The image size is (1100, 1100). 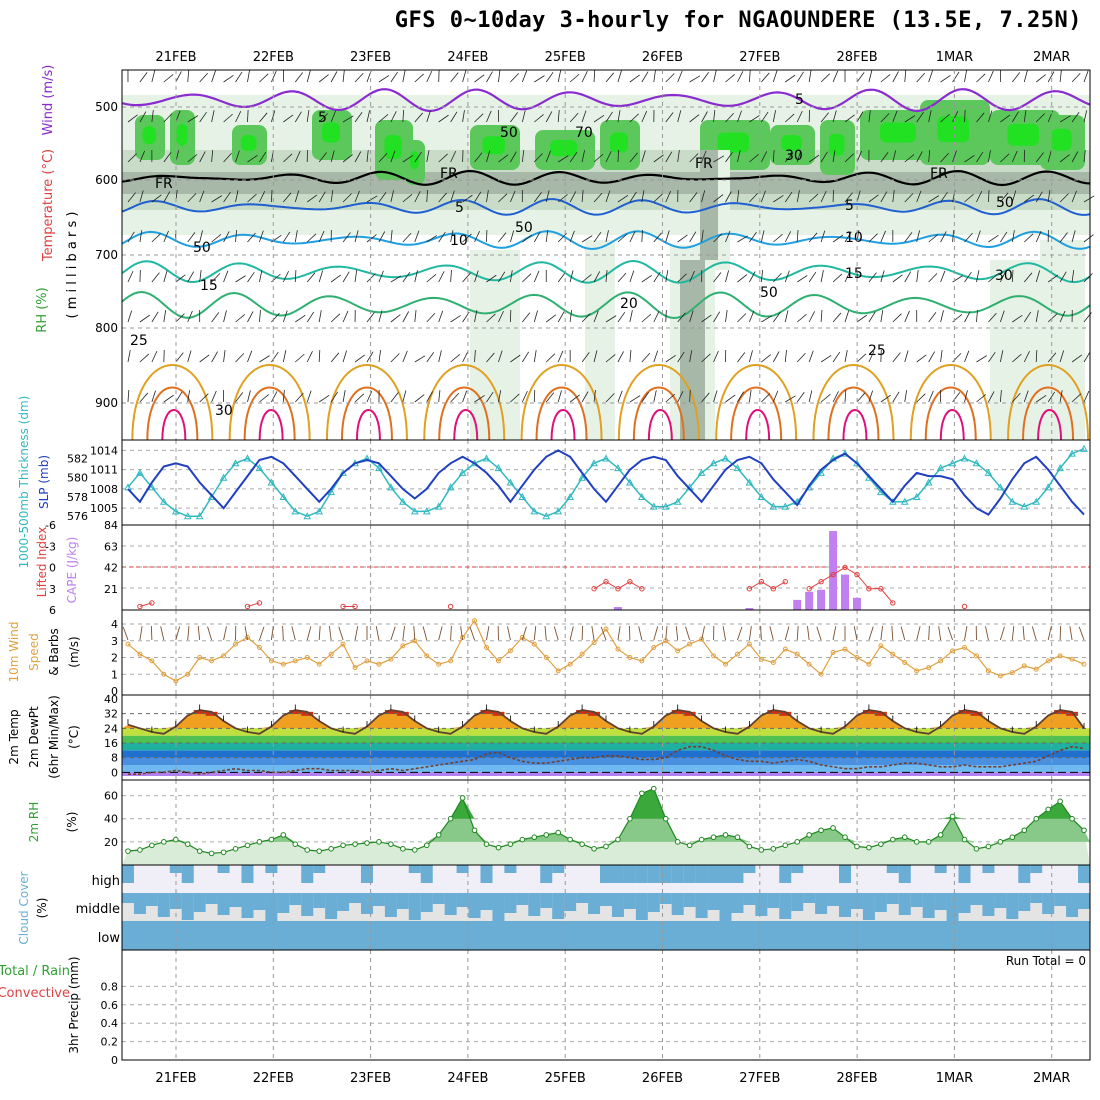 I want to click on pressure-tick-label: 900, so click(x=106, y=403).